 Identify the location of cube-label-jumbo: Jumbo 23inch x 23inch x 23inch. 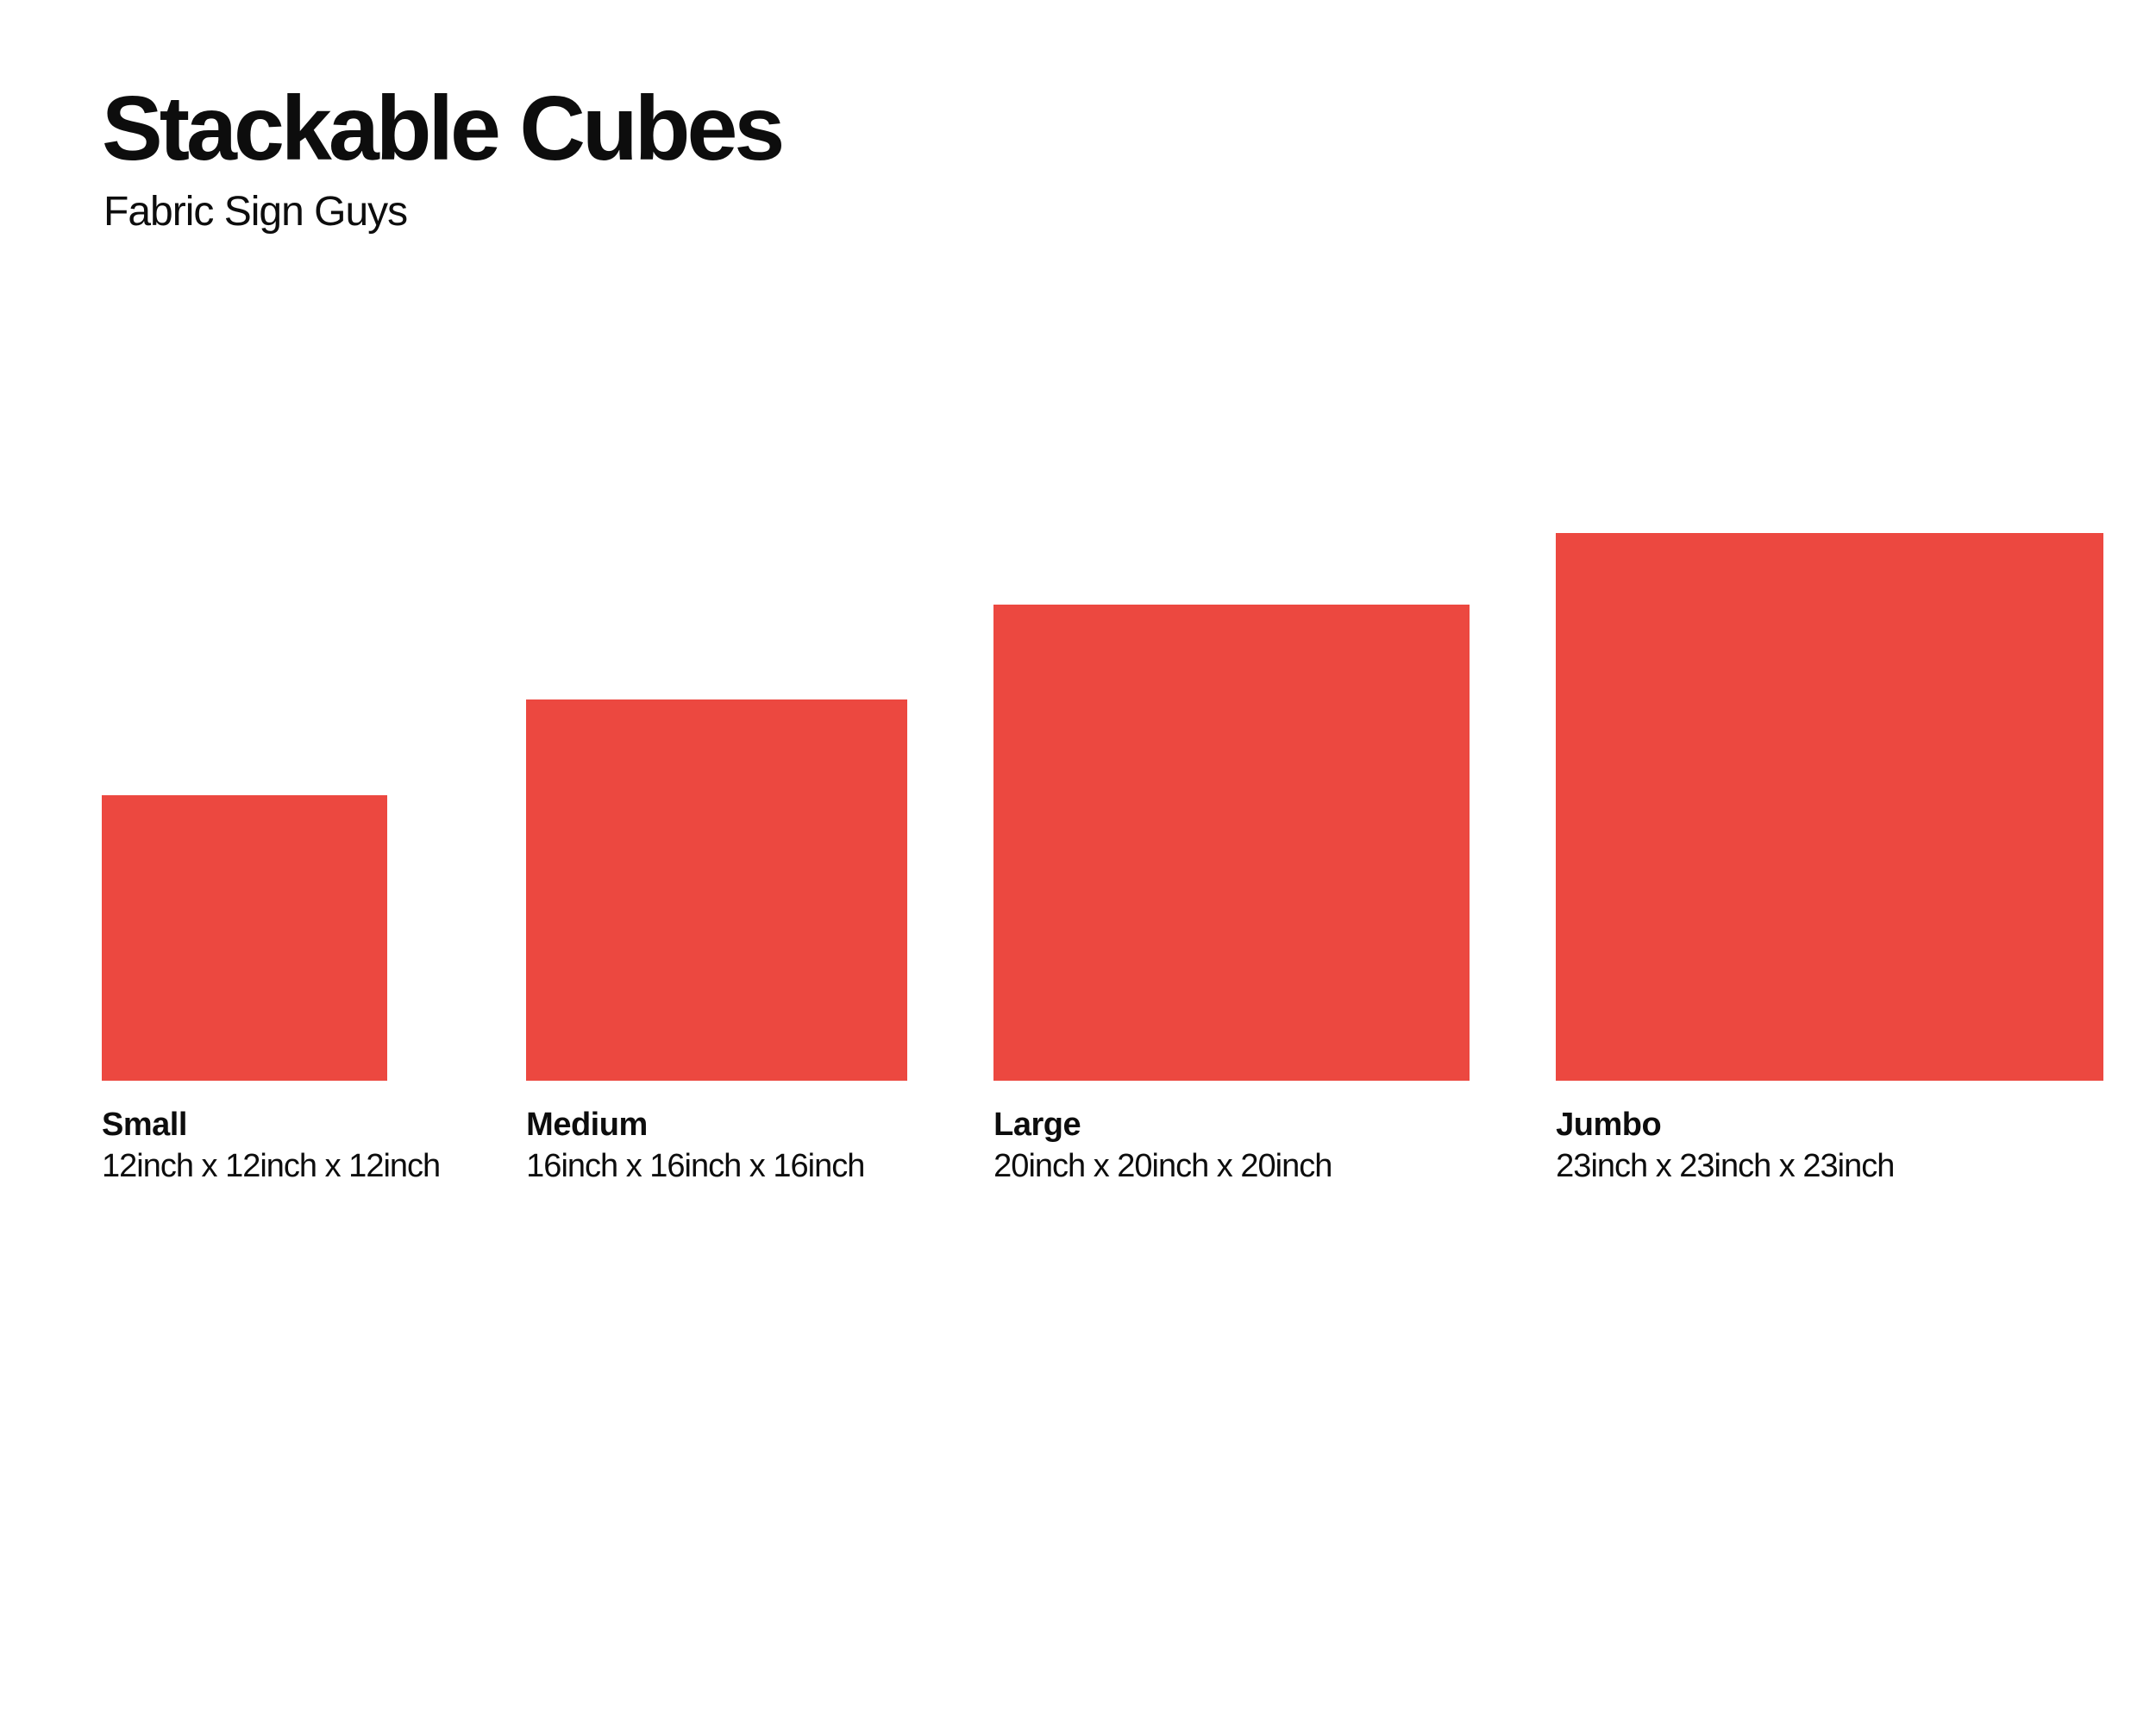
(1829, 1146).